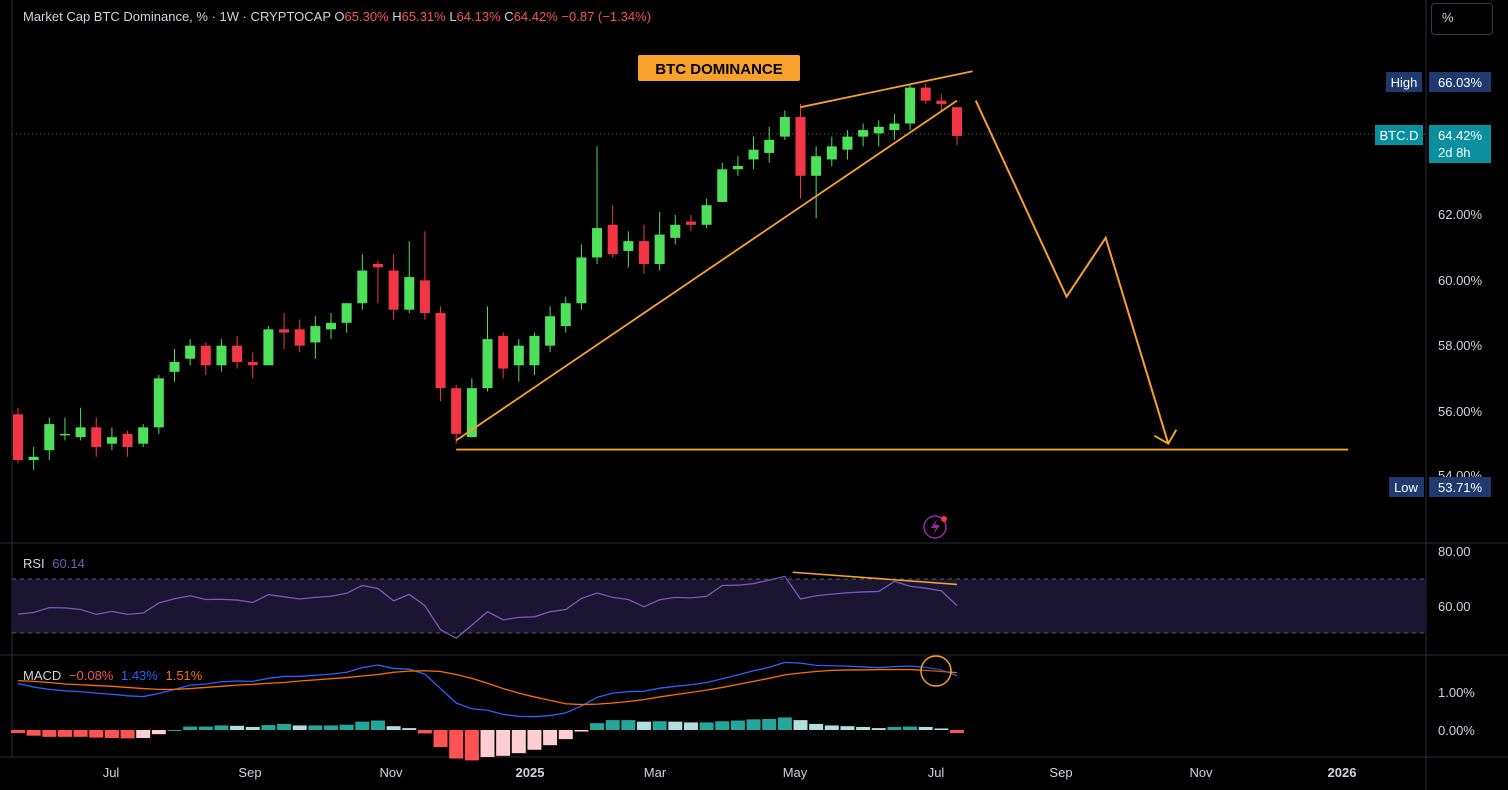 The image size is (1508, 790). Describe the element at coordinates (1462, 19) in the screenshot. I see `percent-scale-button: %` at that location.